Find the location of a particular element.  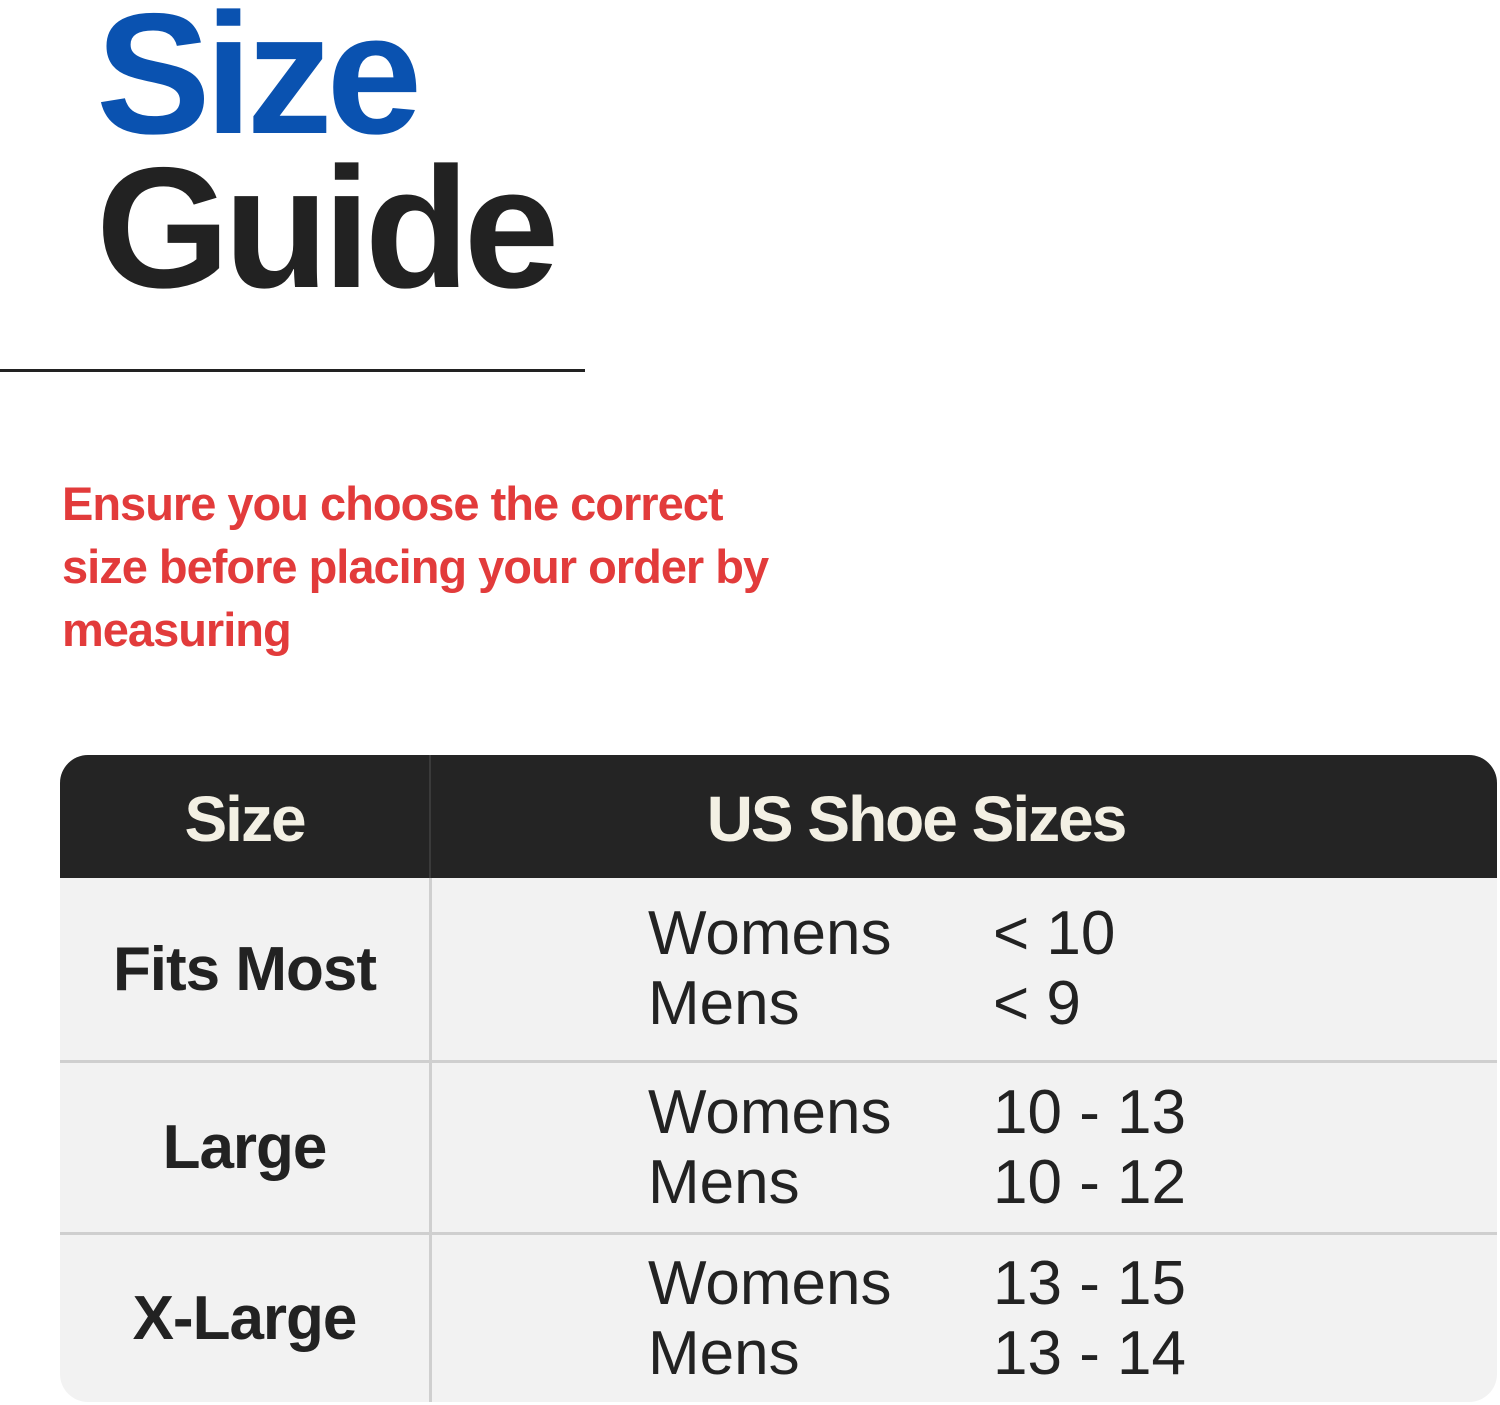

size-label: X-Large is located at coordinates (245, 1318).